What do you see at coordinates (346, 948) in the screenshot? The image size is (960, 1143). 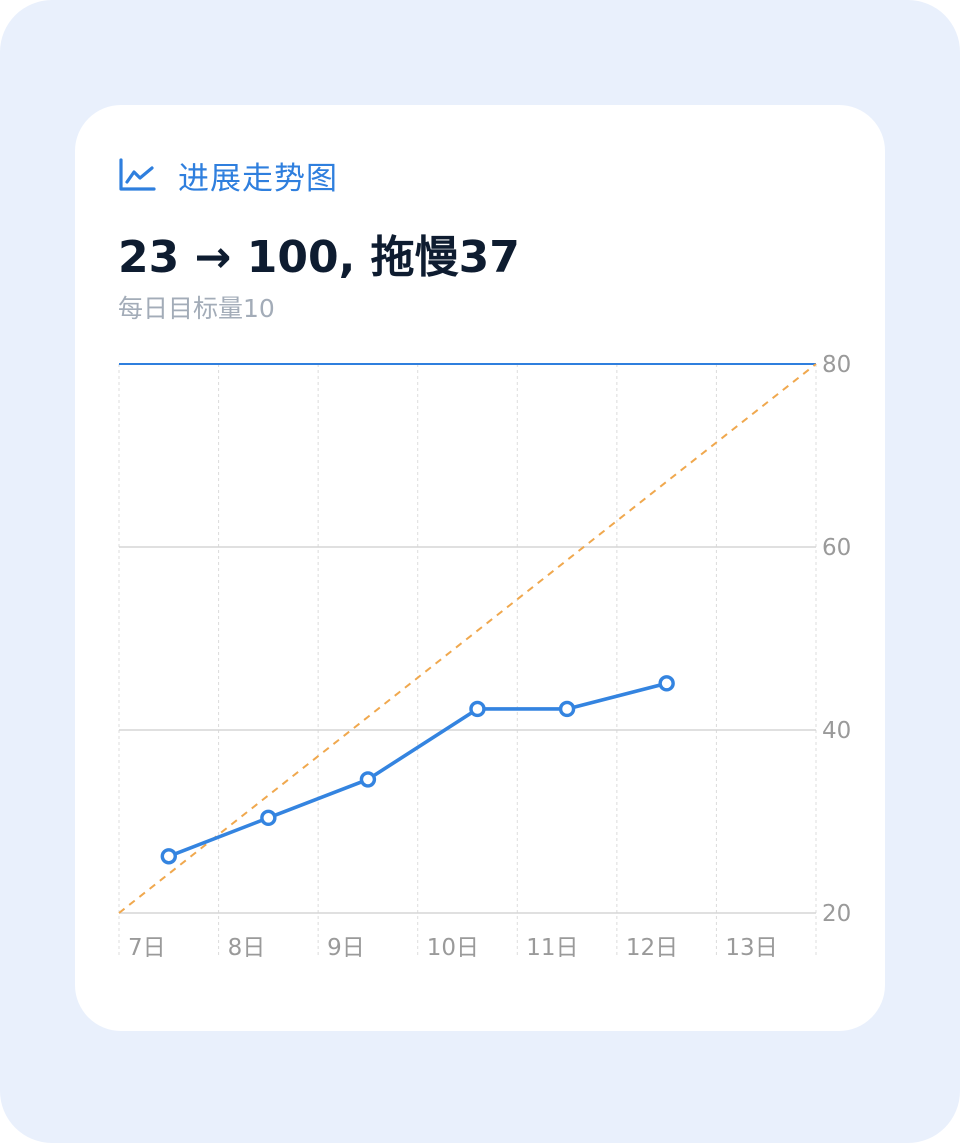 I see `x-tick-label: 9日` at bounding box center [346, 948].